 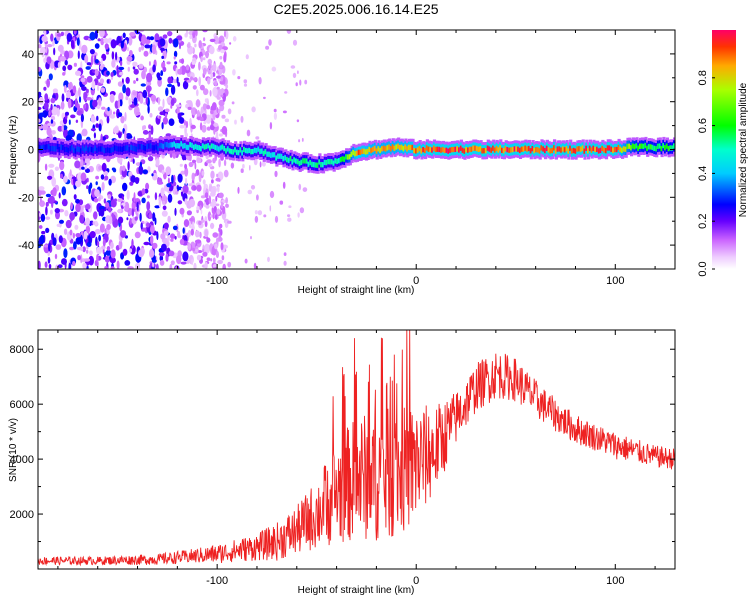 I want to click on colorbar-ticks: 0.0 0.2 0.4 0.6 0.8, so click(x=706, y=173).